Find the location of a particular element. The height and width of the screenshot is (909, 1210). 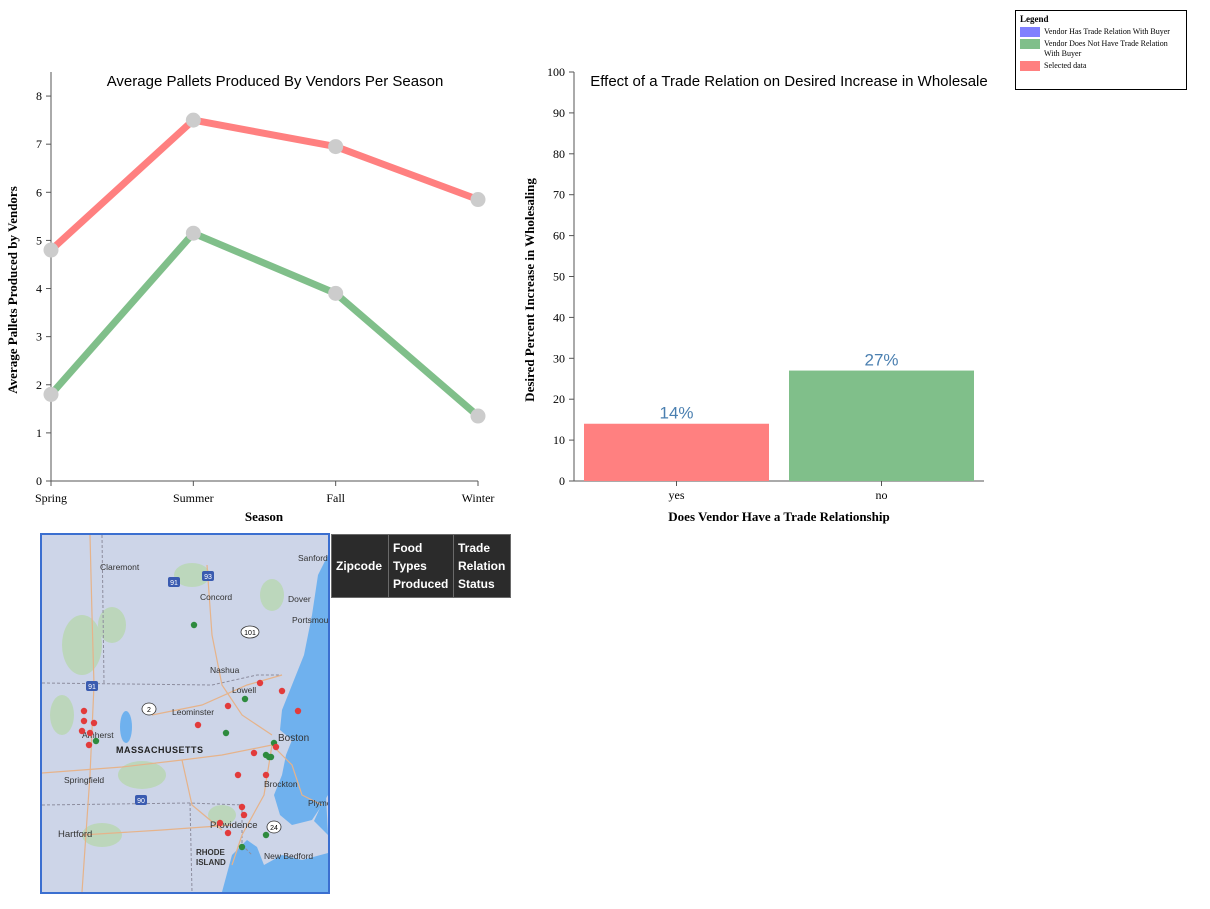

x-tick-label: Winter is located at coordinates (478, 498).